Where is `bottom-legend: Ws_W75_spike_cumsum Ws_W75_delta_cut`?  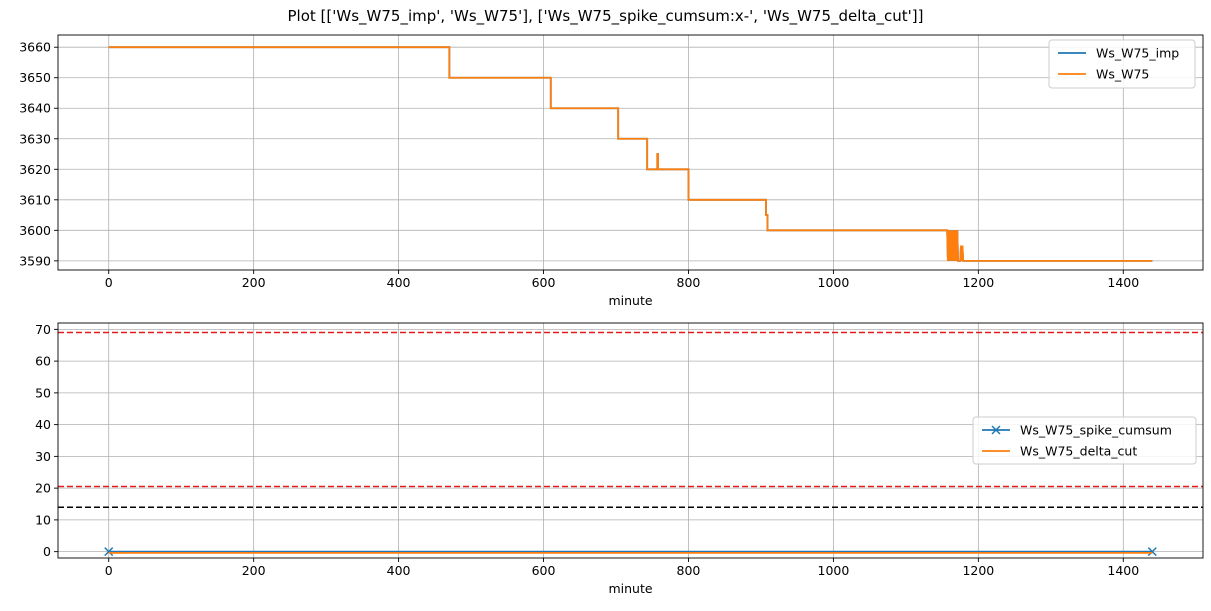
bottom-legend: Ws_W75_spike_cumsum Ws_W75_delta_cut is located at coordinates (1084, 440).